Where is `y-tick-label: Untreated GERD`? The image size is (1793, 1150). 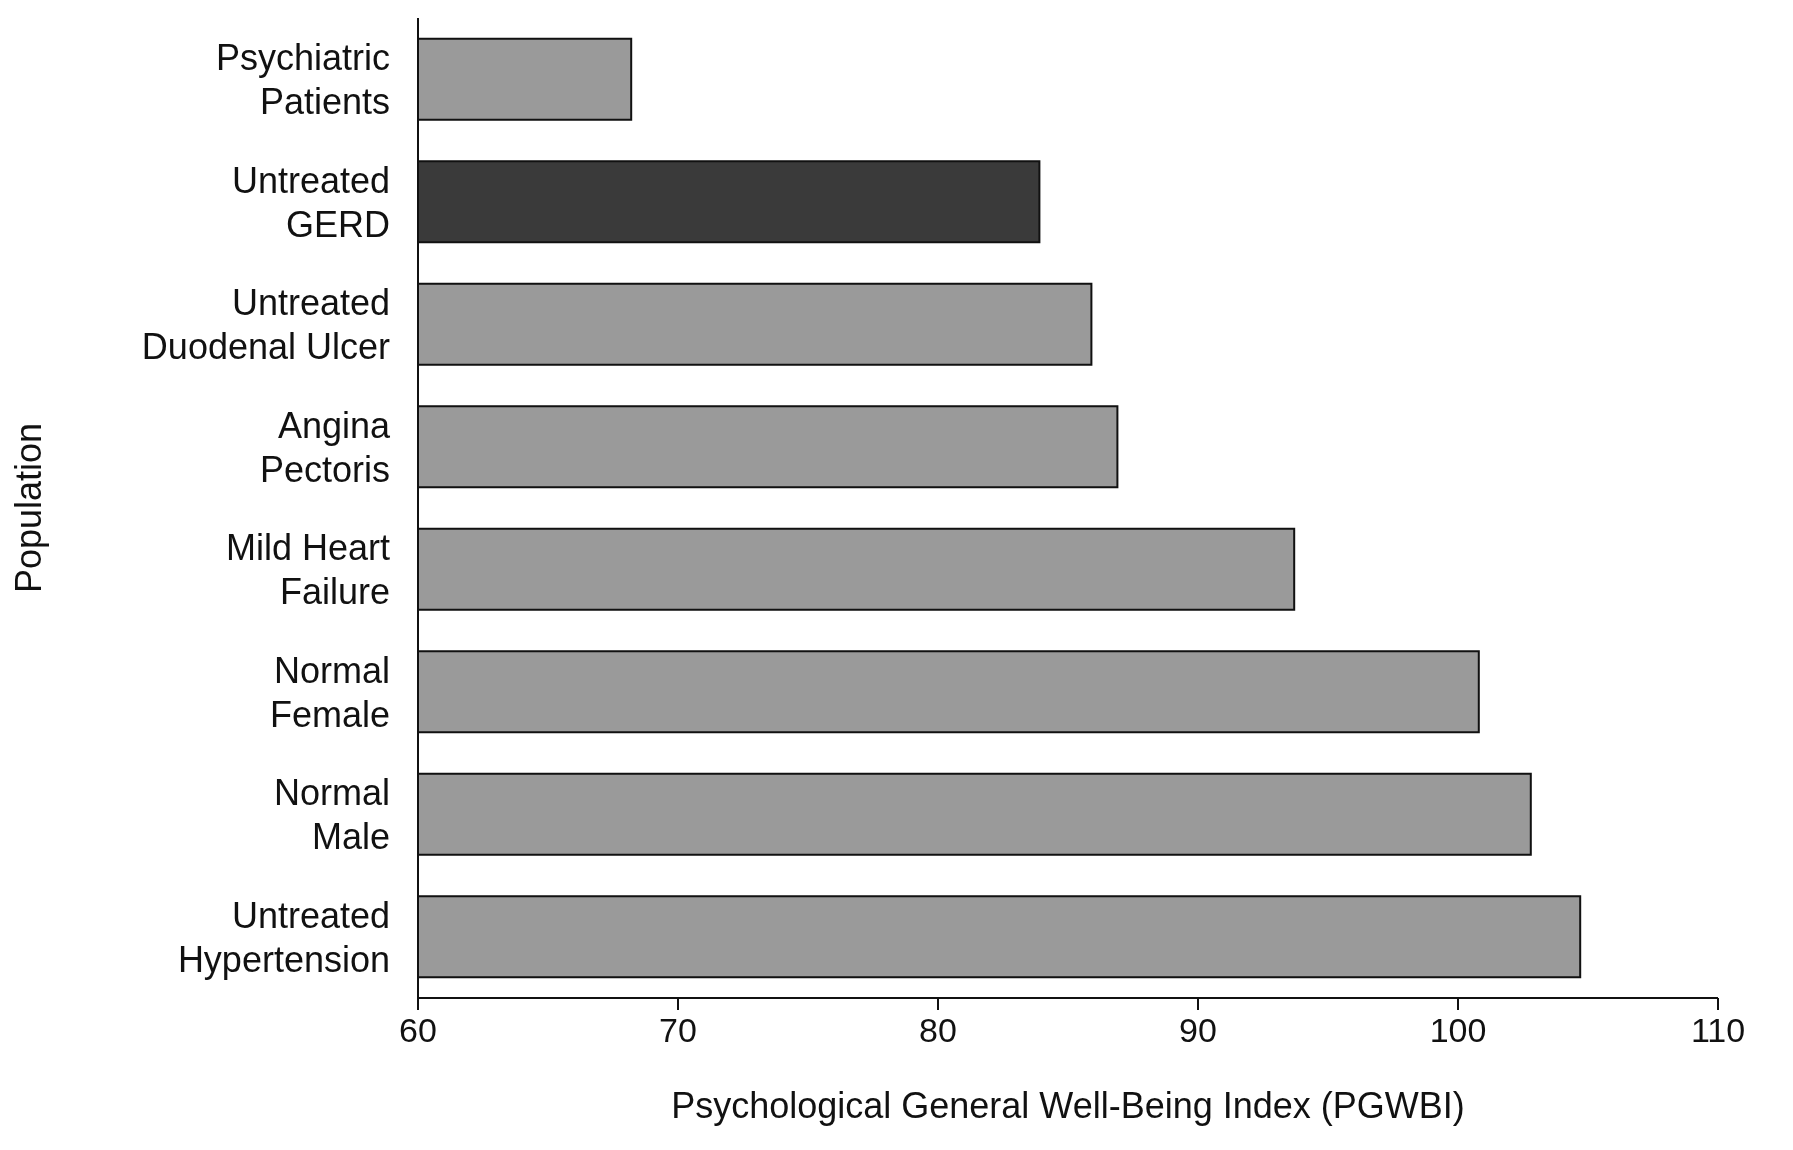 y-tick-label: Untreated GERD is located at coordinates (310, 202).